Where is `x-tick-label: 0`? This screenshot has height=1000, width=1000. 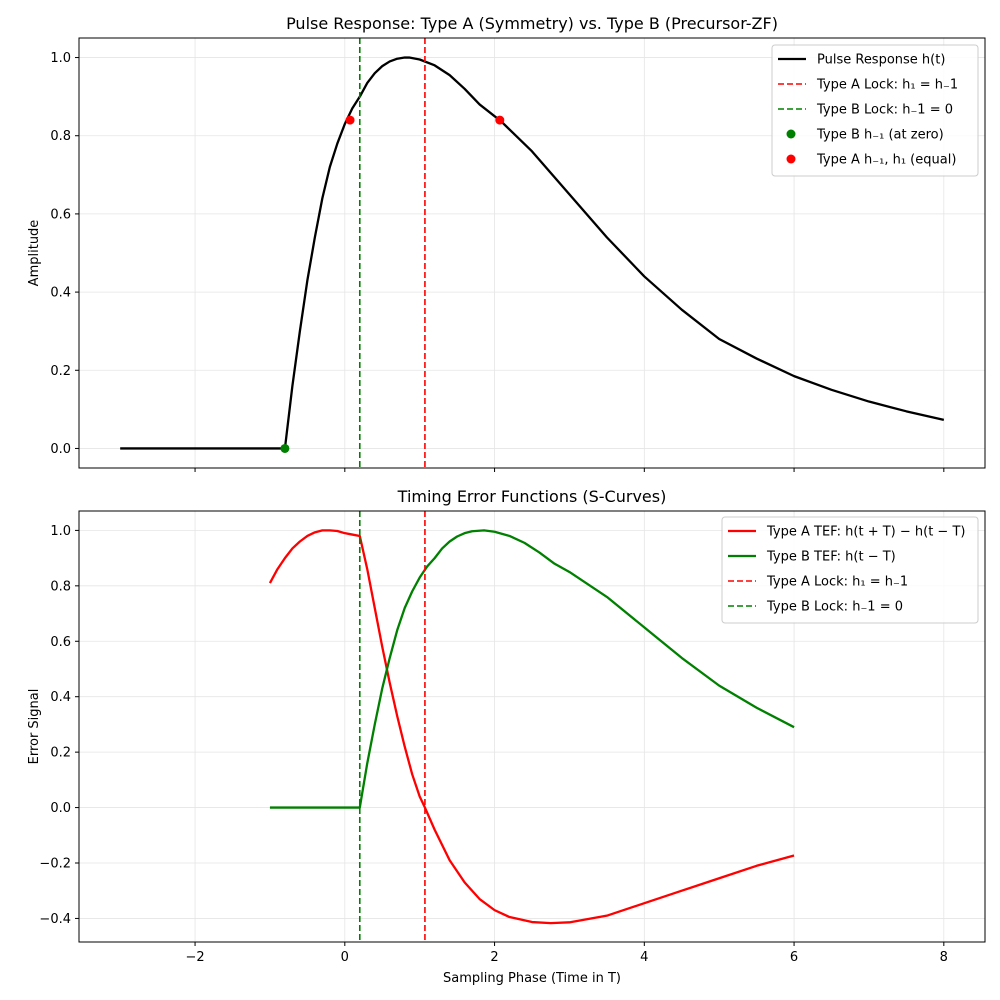 x-tick-label: 0 is located at coordinates (345, 957).